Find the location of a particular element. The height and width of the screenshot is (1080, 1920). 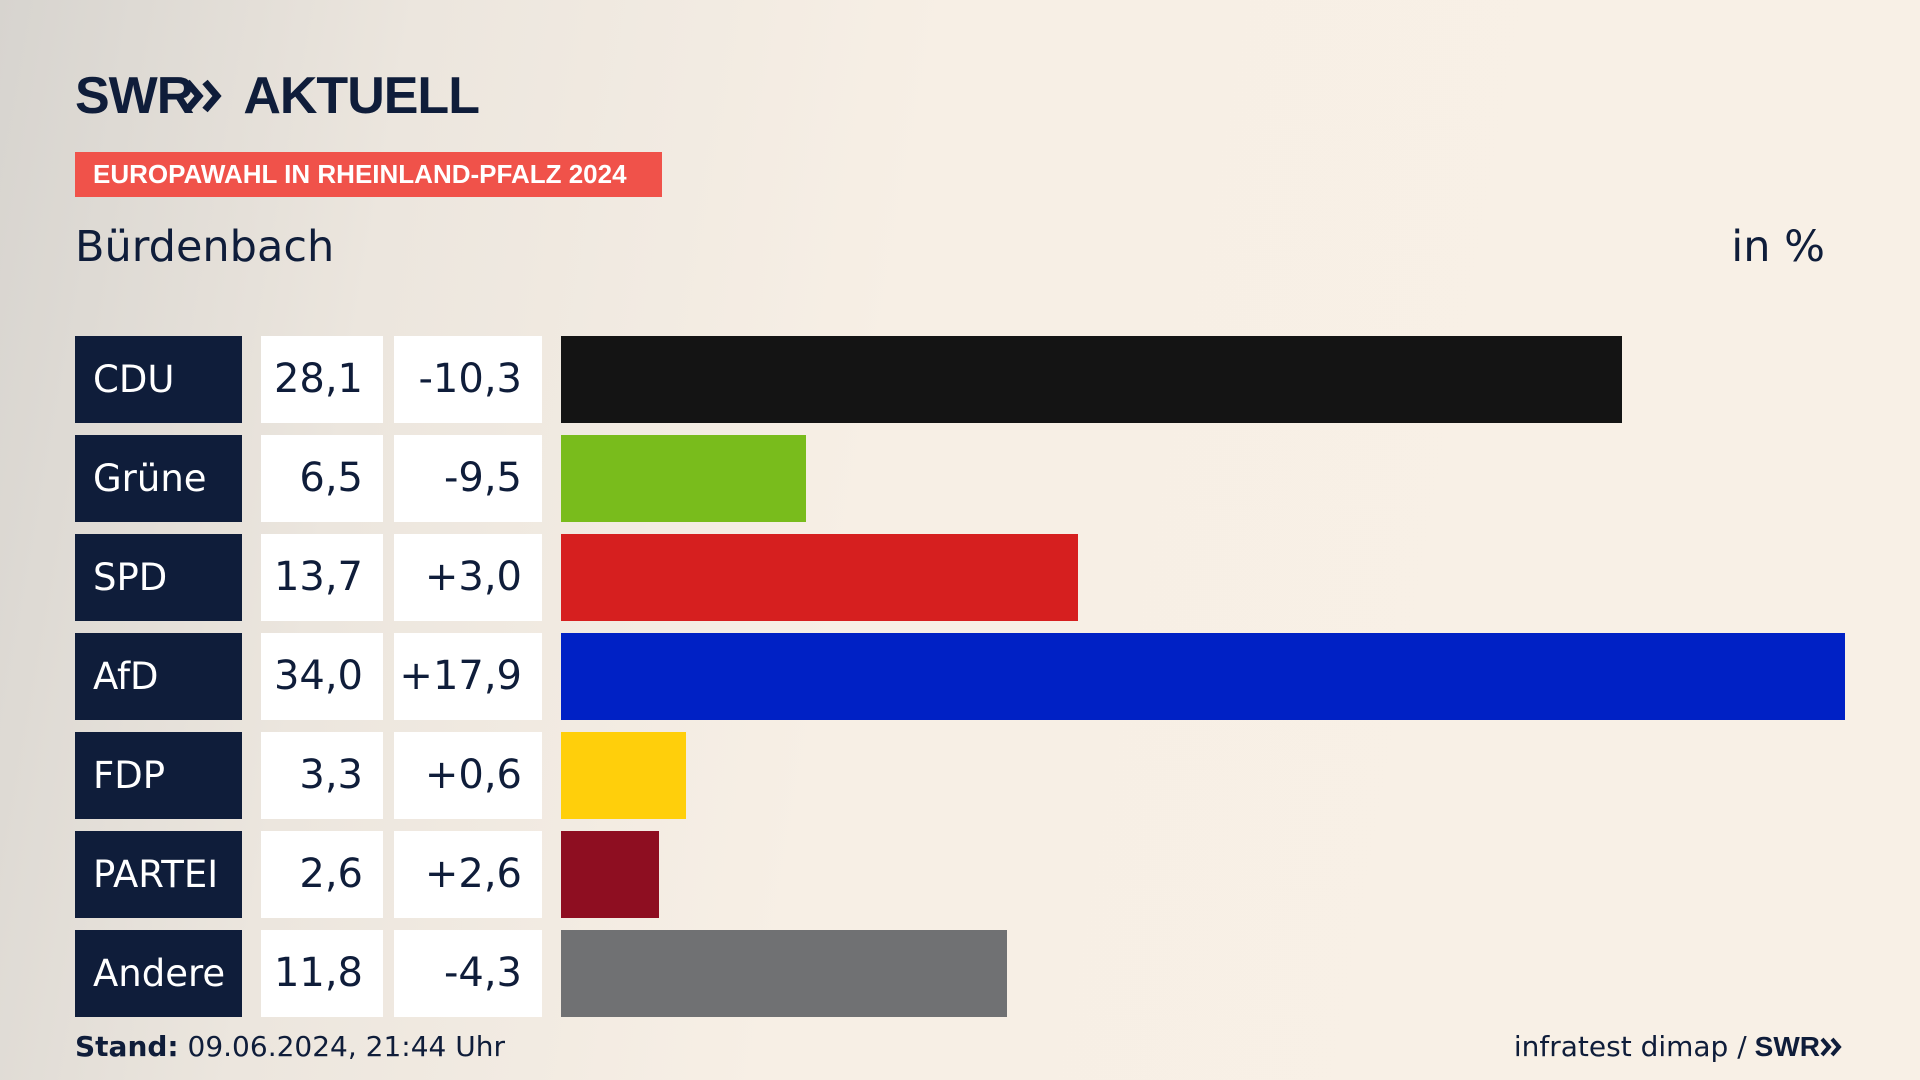

stand-value: 09.06.2024, 21:44 Uhr is located at coordinates (346, 1046).